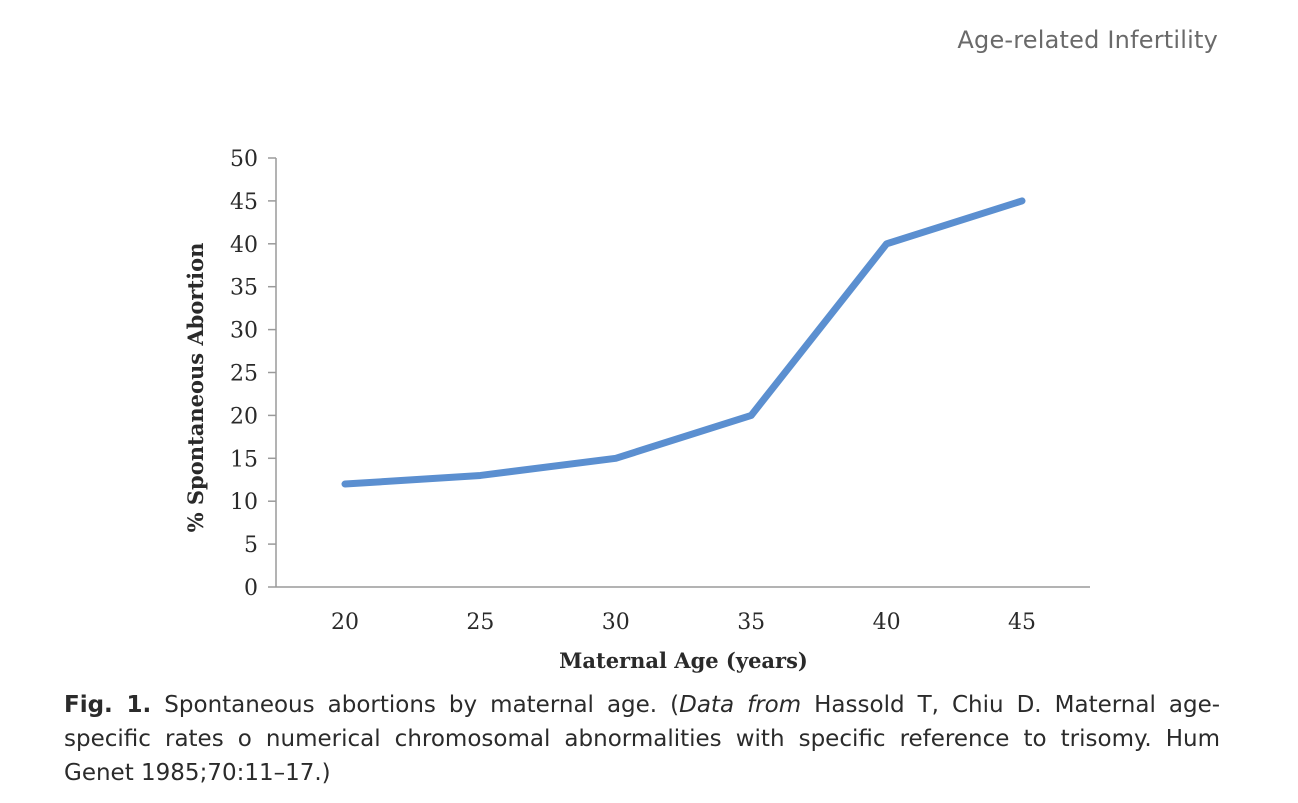  Describe the element at coordinates (244, 459) in the screenshot. I see `y-tick-label: 15` at that location.